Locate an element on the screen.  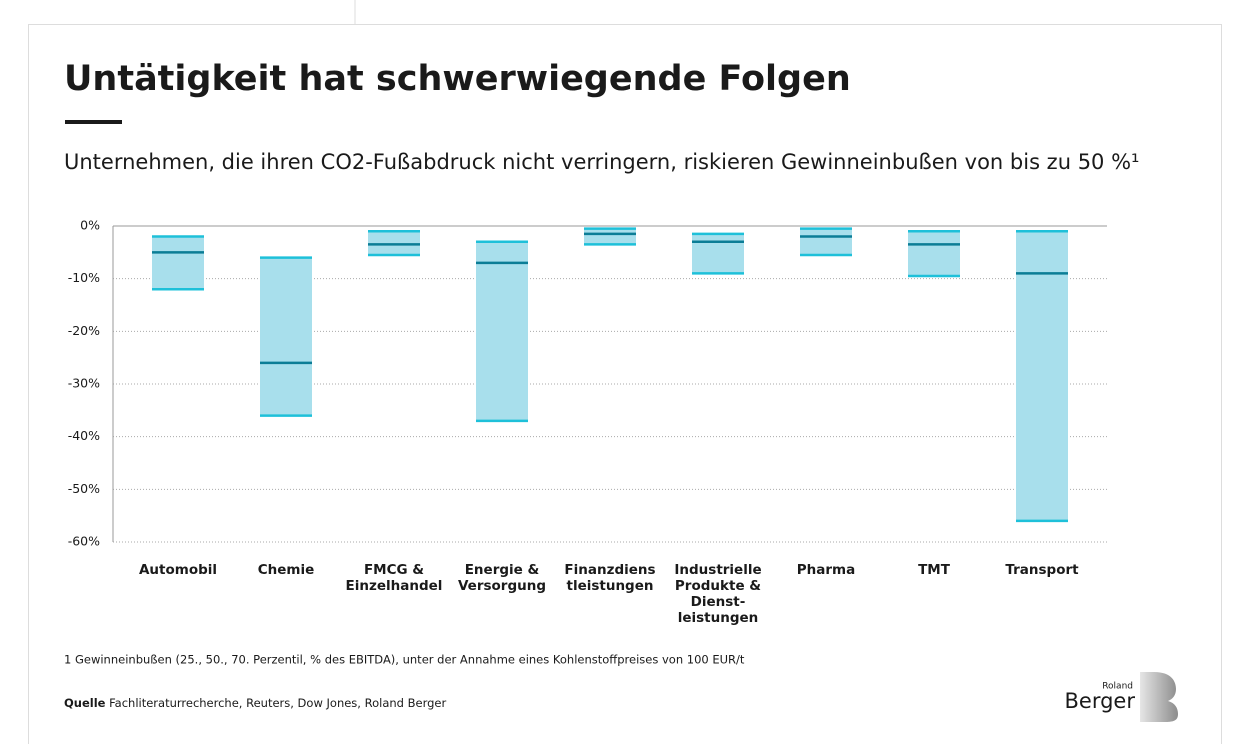
x-tick-line: Versorgung is located at coordinates (502, 586).